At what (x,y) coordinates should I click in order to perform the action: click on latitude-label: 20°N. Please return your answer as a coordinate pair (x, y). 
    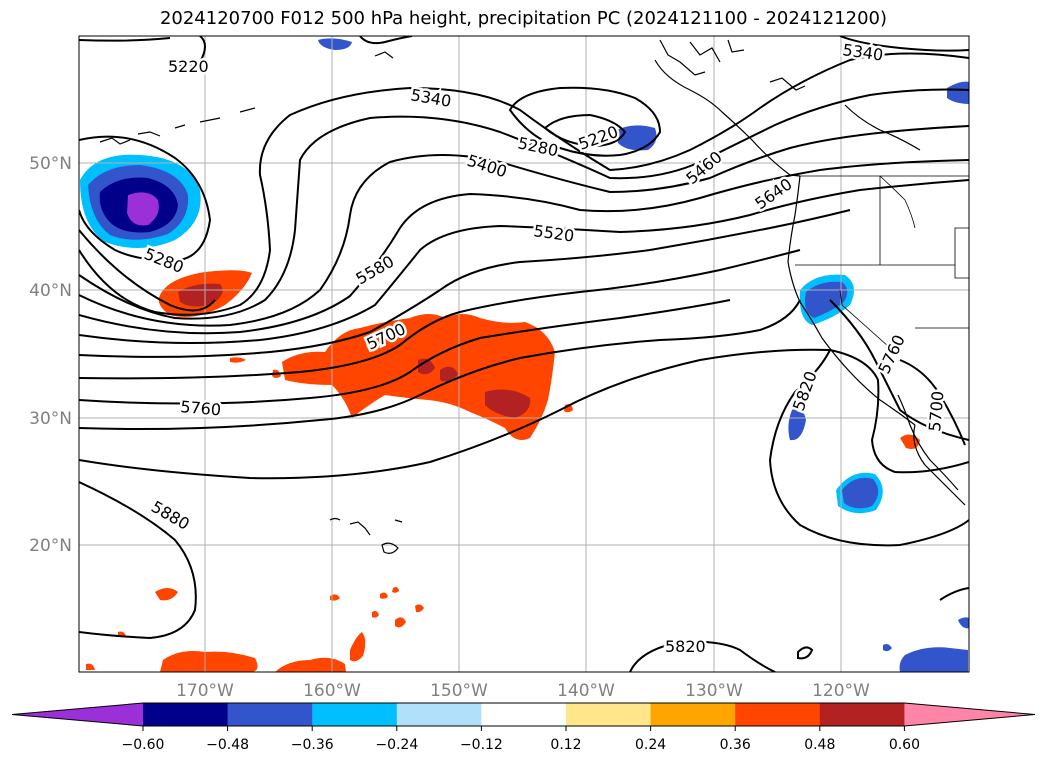
    Looking at the image, I should click on (50, 546).